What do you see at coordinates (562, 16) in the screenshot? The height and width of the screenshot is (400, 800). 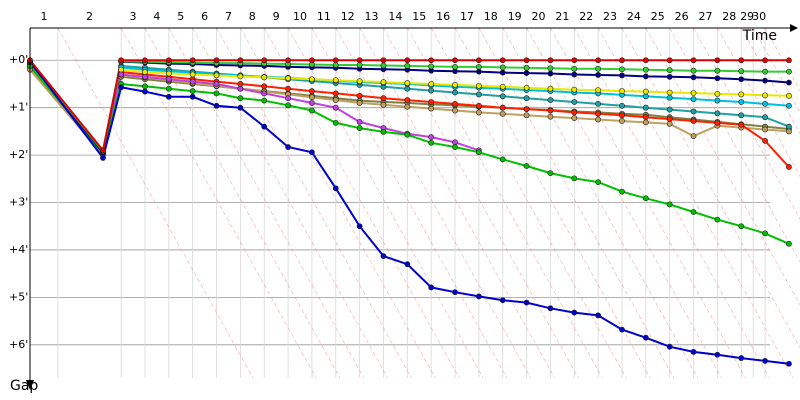 I see `x-tick-label: 21` at bounding box center [562, 16].